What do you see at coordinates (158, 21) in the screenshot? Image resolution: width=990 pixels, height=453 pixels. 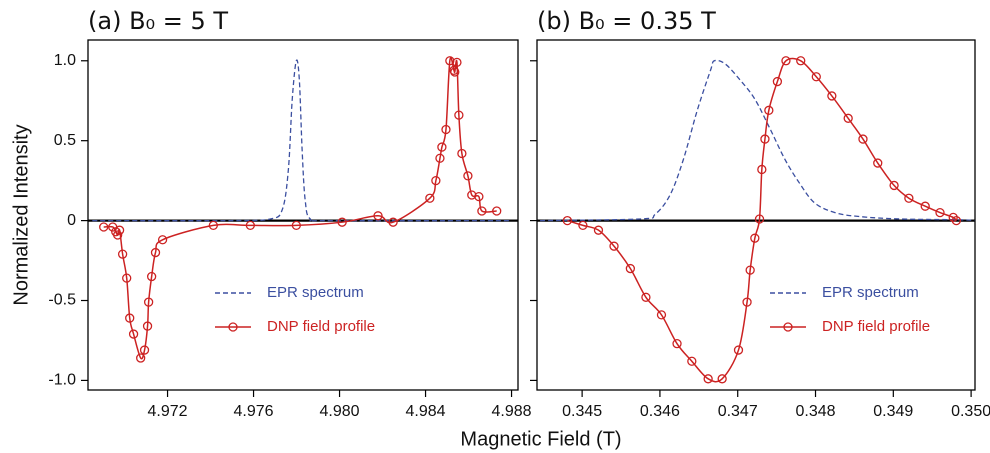 I see `panel-title: (a) B₀ = 5 T` at bounding box center [158, 21].